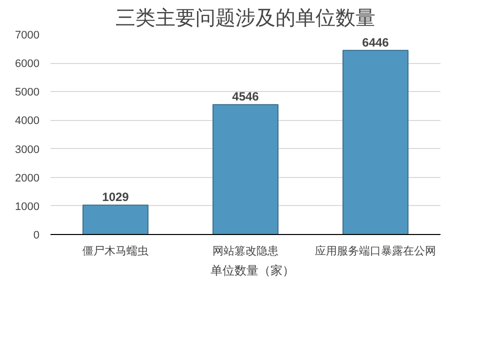 The image size is (483, 352). What do you see at coordinates (27, 150) in the screenshot?
I see `y-tick-label: 3000` at bounding box center [27, 150].